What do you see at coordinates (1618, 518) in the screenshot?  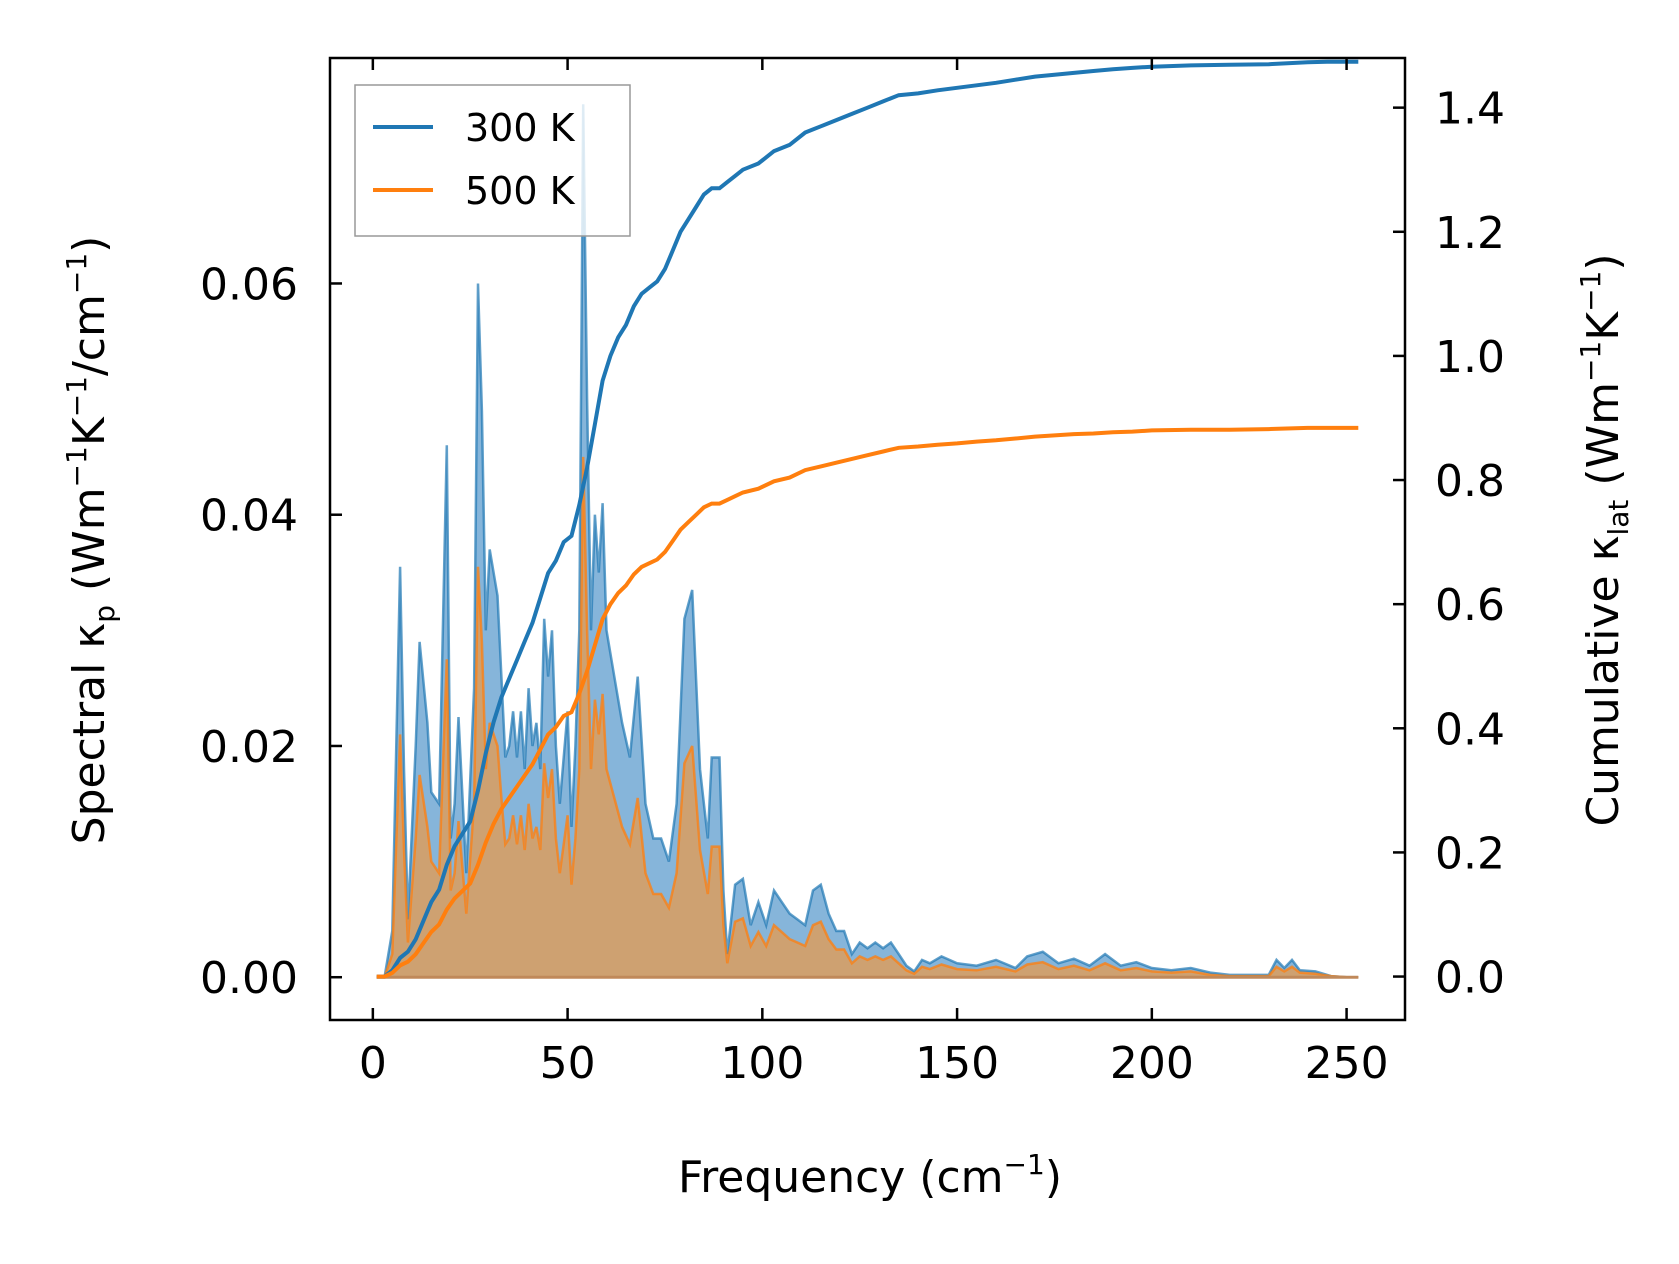 I see `y-right-title-sub: lat` at bounding box center [1618, 518].